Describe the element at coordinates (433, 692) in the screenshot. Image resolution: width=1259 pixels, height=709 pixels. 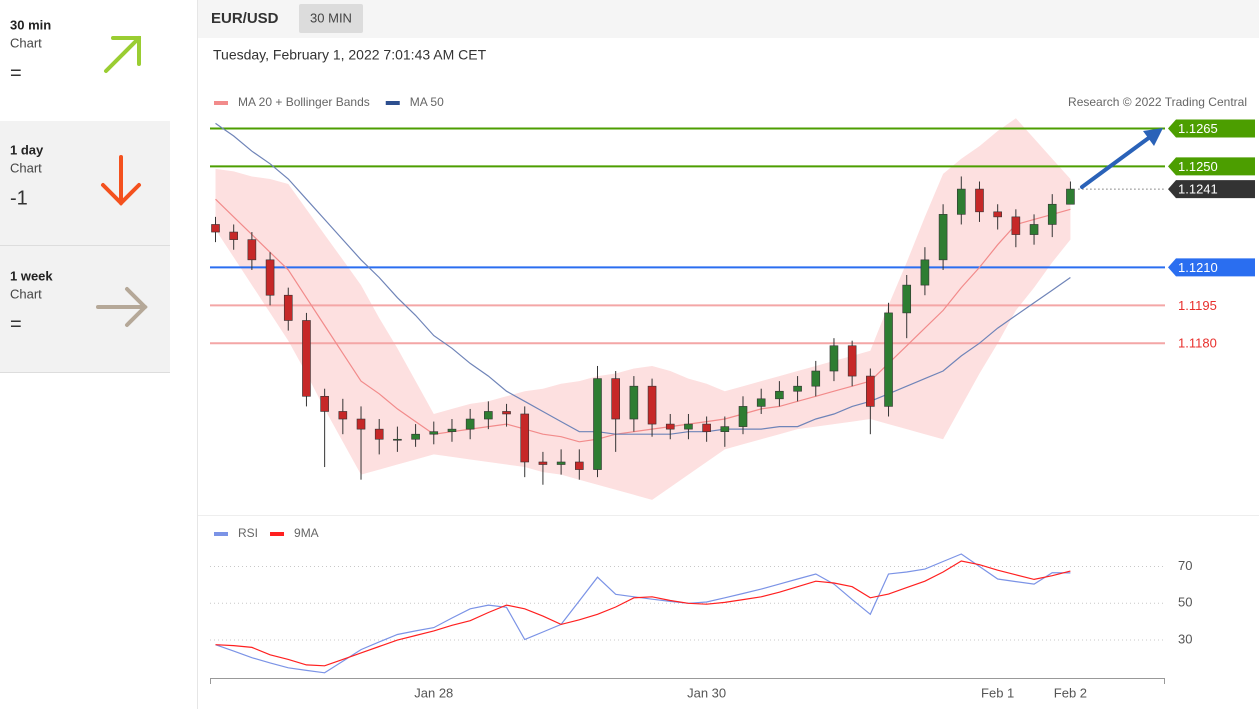
I see `x-tick-label: Jan 28` at that location.